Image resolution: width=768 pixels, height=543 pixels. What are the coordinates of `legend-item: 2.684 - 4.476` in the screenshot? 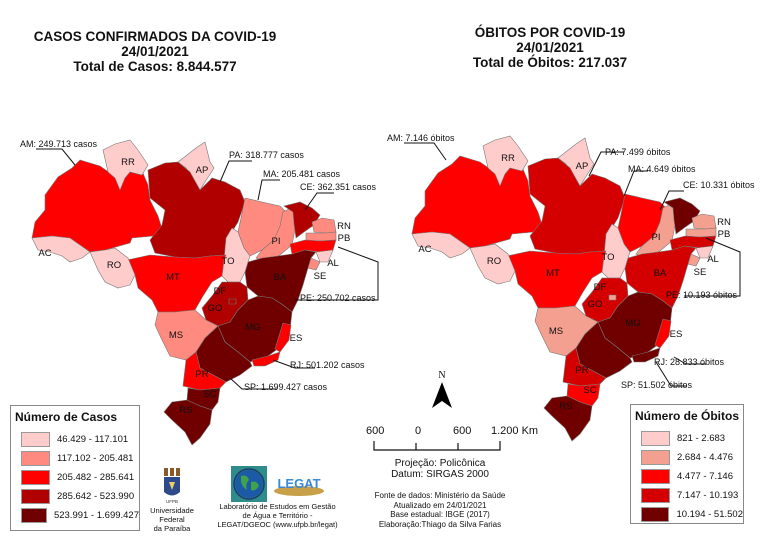 It's located at (692, 457).